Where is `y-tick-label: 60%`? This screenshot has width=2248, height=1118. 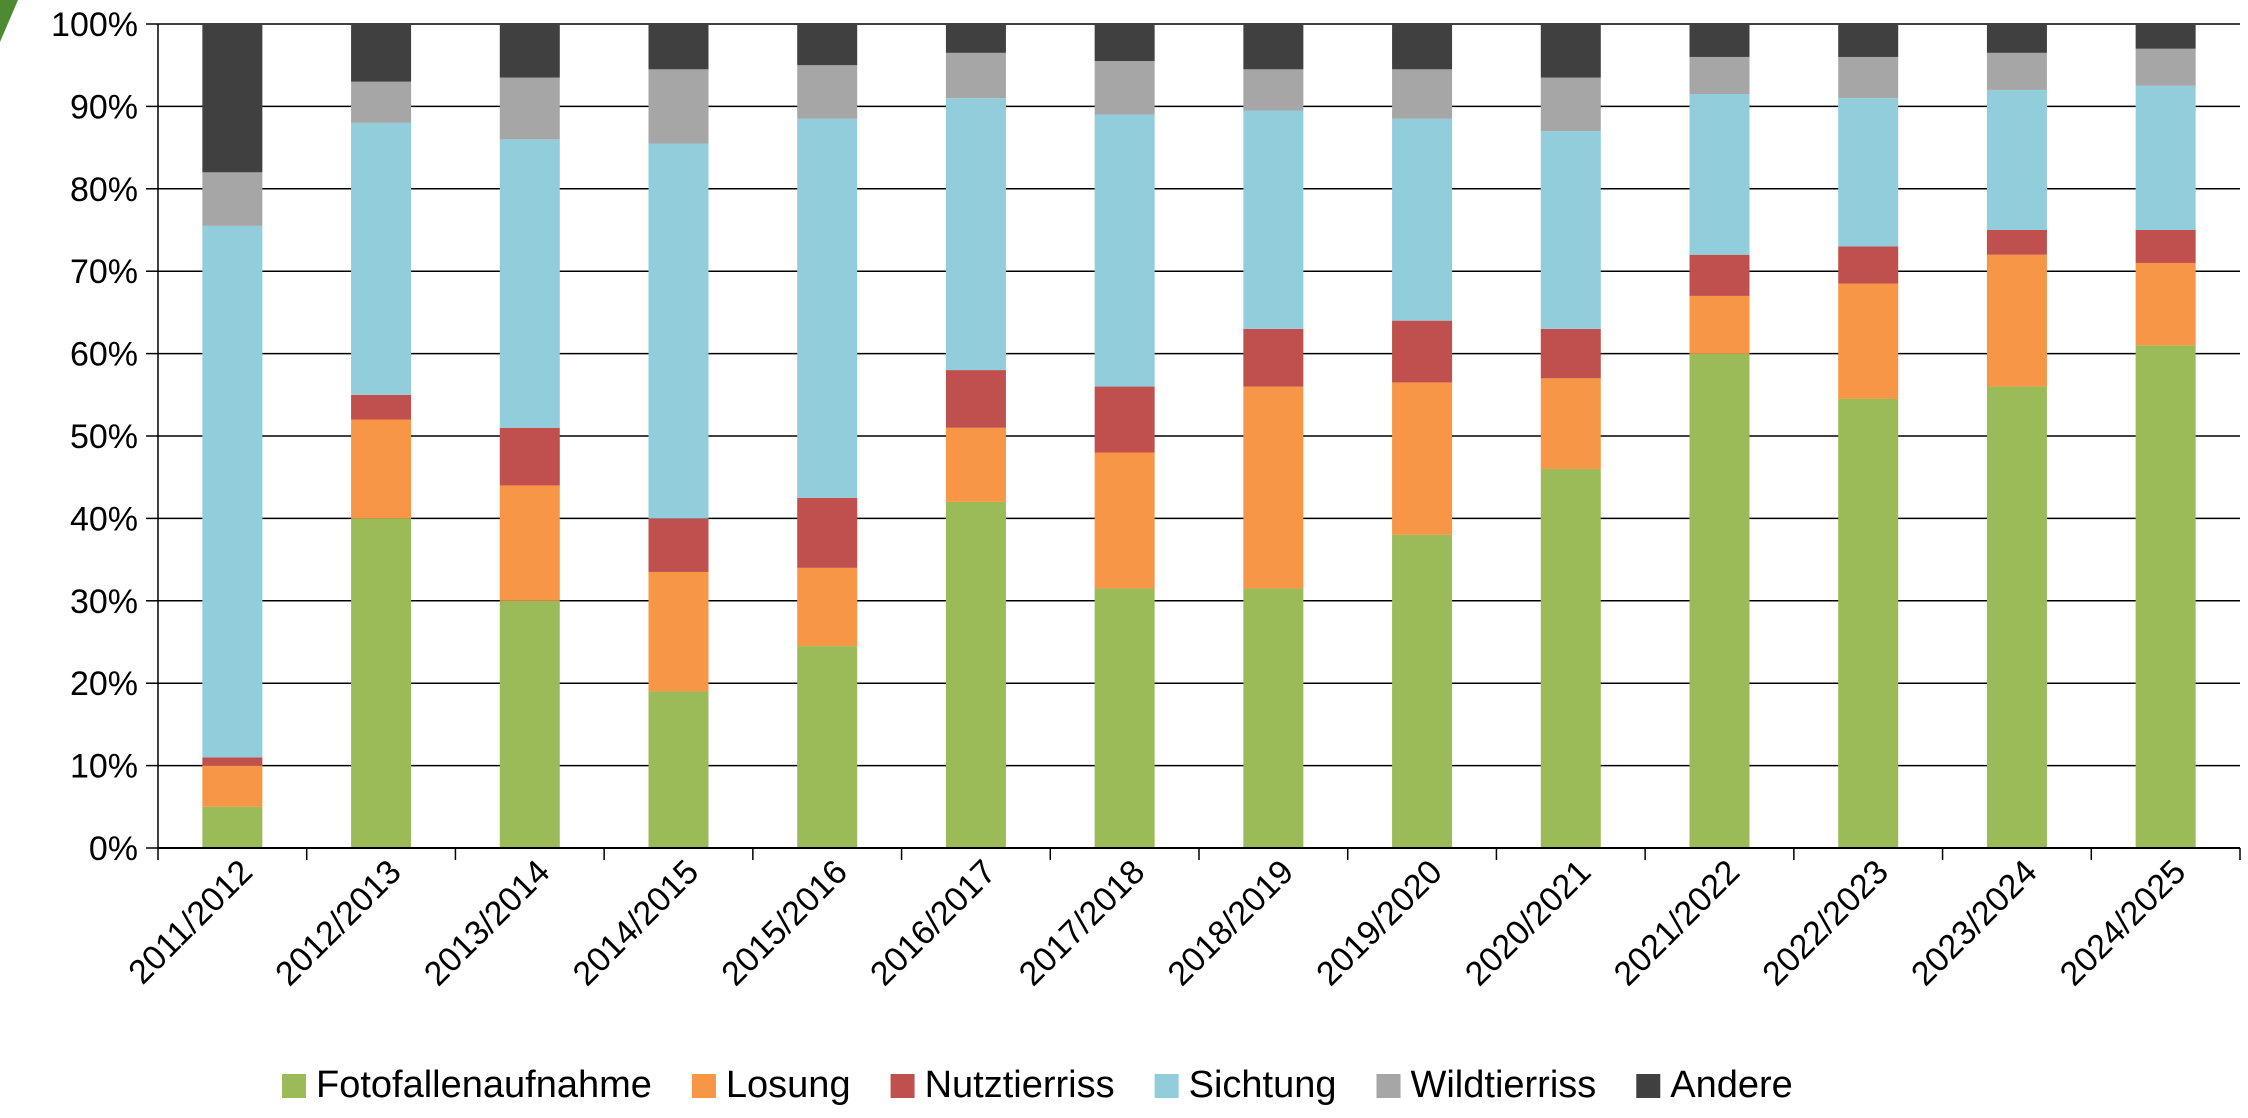 y-tick-label: 60% is located at coordinates (104, 355).